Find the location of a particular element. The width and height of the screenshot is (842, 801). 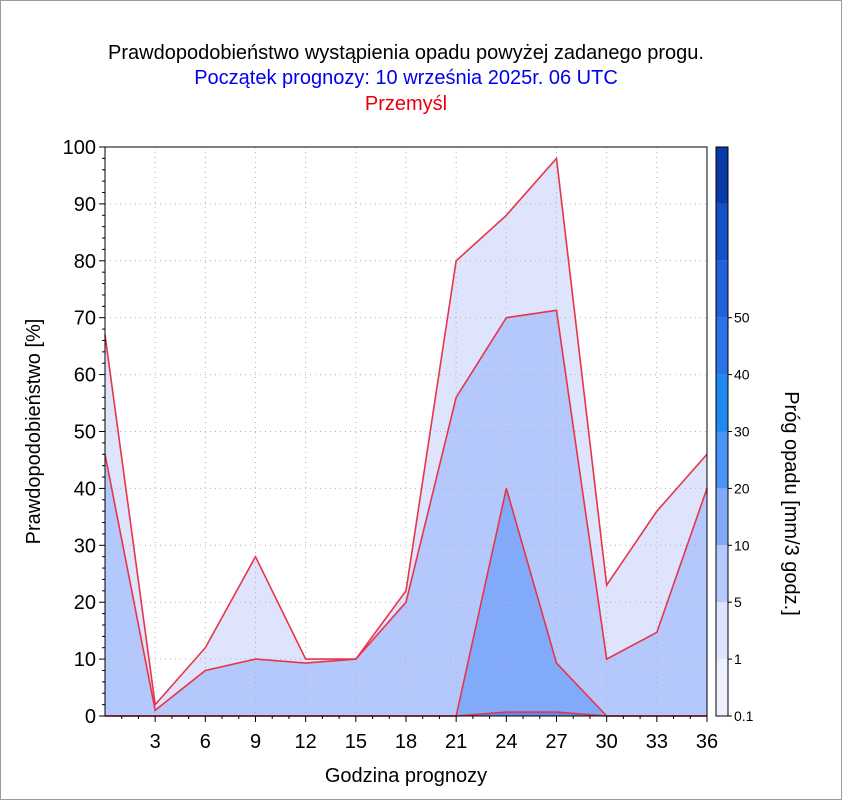

x-tick-label: 12 is located at coordinates (306, 742).